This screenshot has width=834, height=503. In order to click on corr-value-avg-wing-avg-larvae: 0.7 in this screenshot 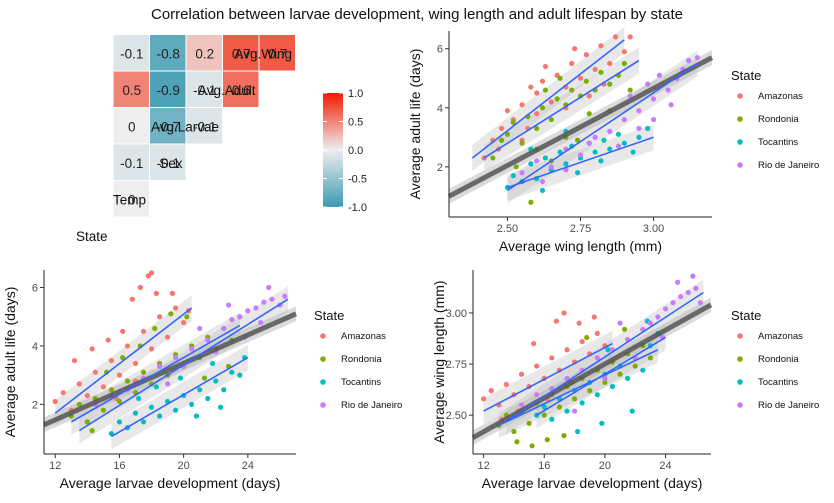, I will do `click(241, 53)`.